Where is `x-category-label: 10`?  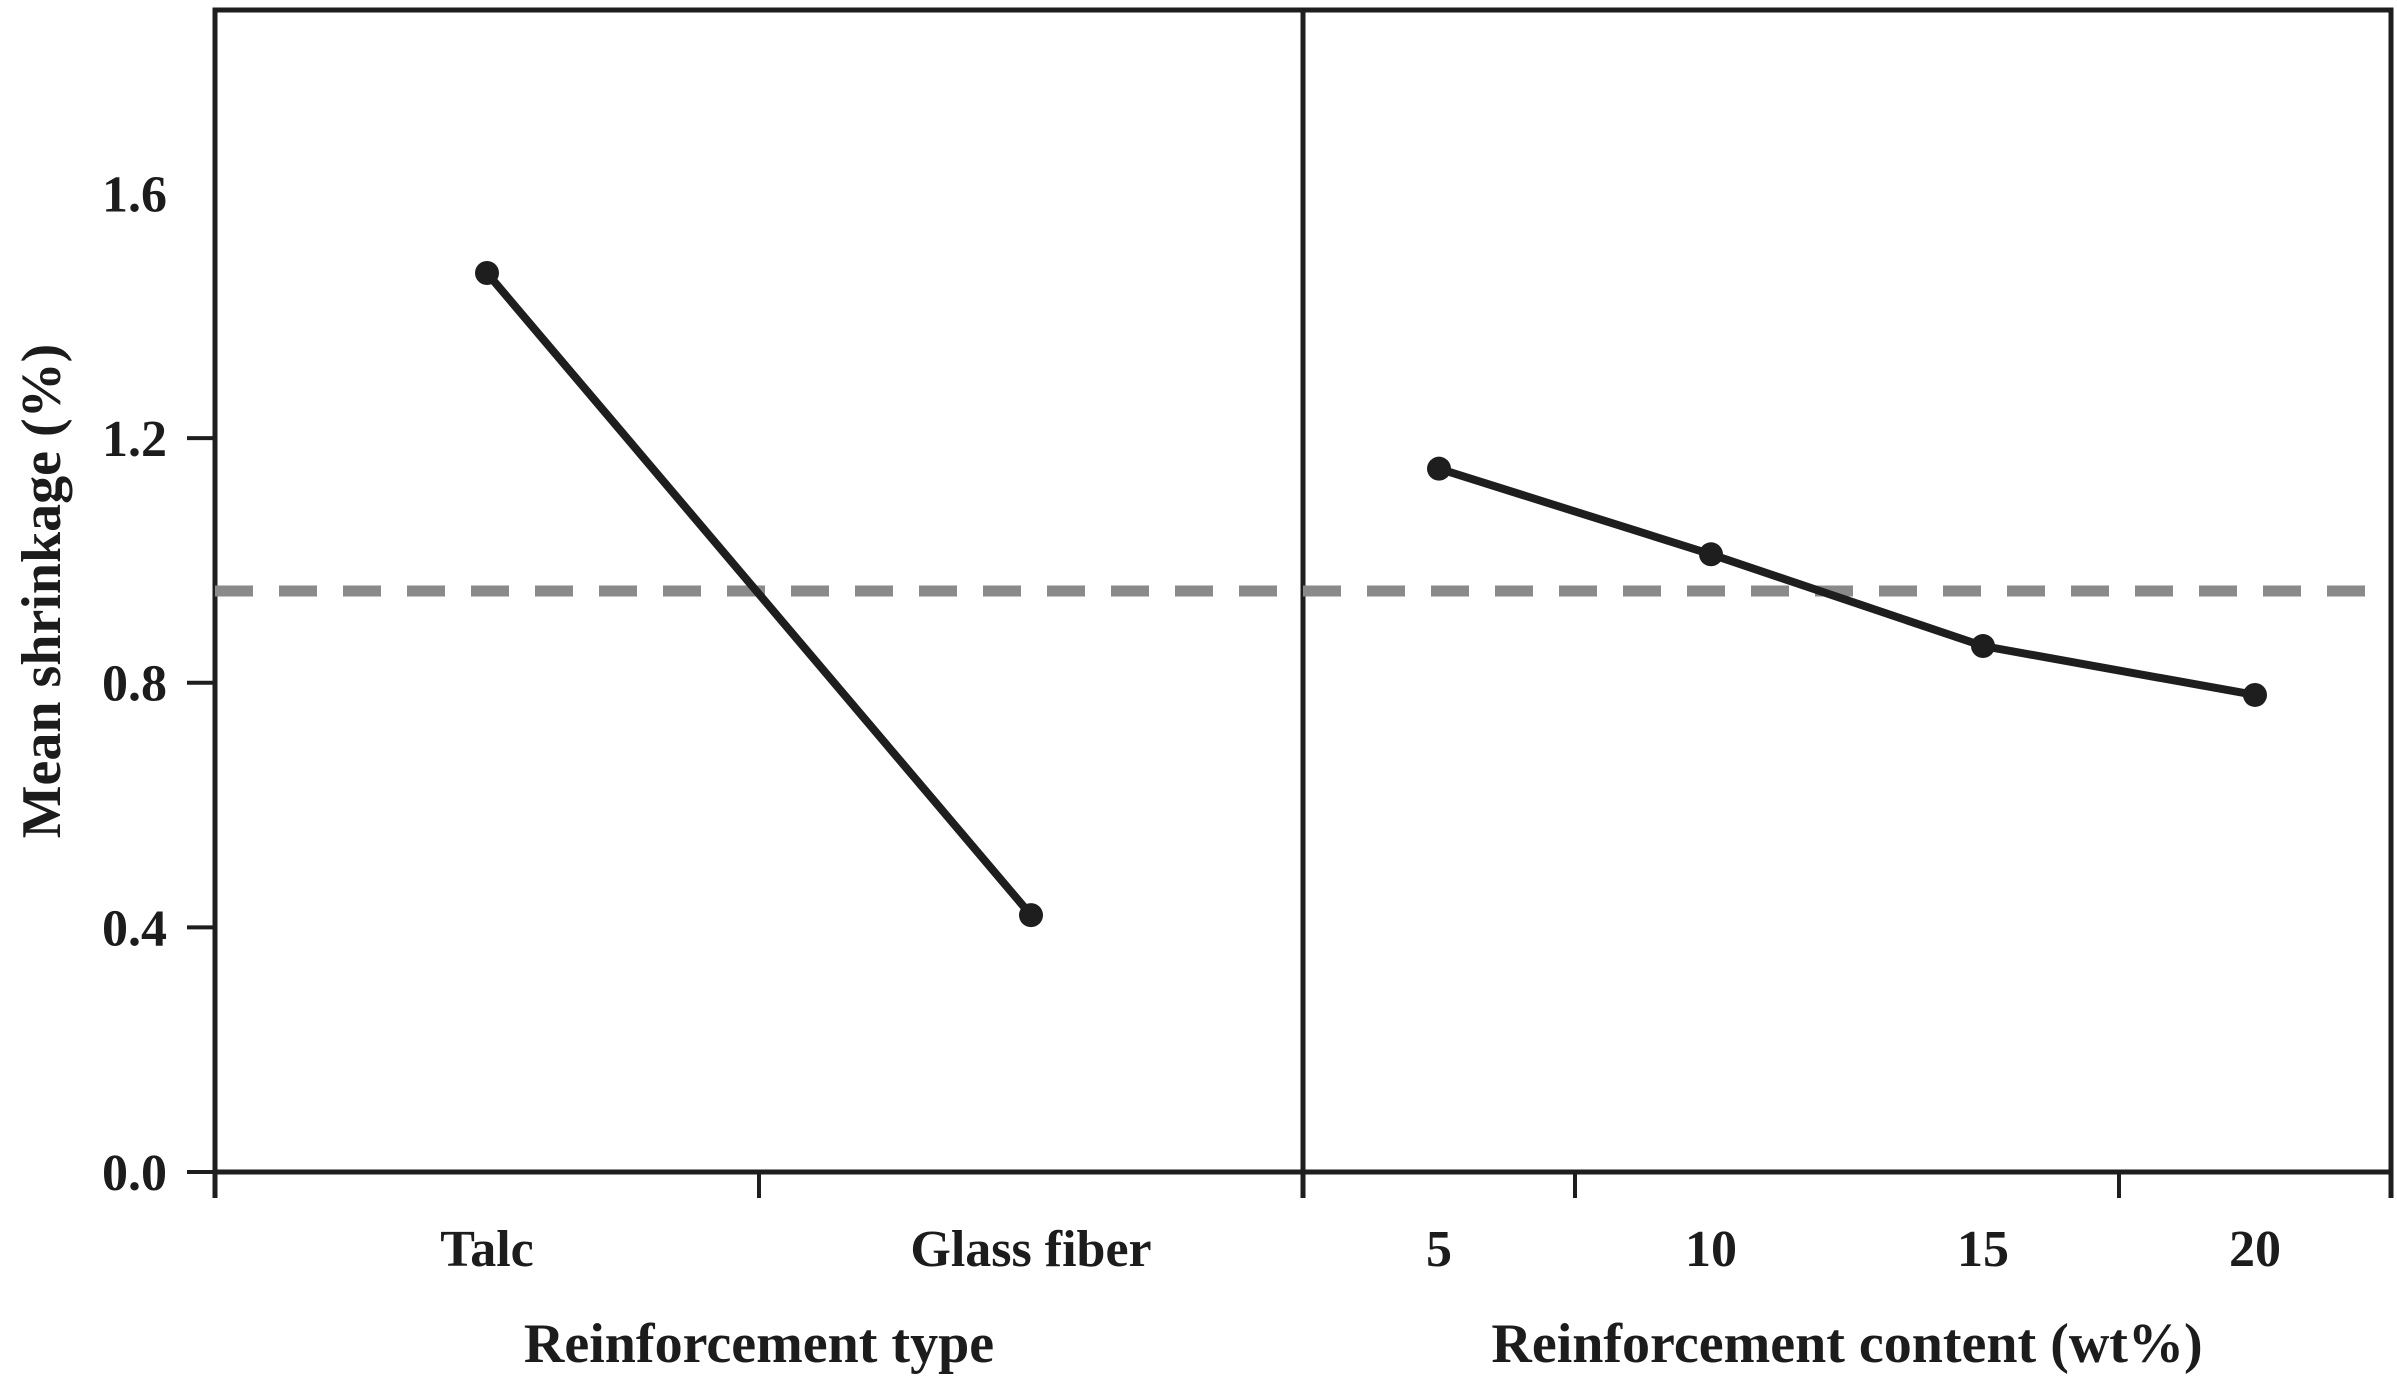
x-category-label: 10 is located at coordinates (1711, 1249).